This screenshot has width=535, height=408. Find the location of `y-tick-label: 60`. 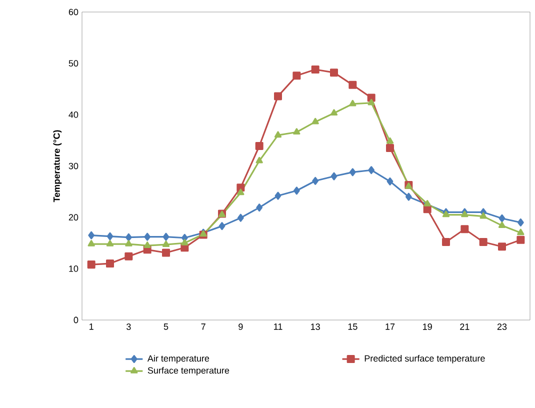

y-tick-label: 60 is located at coordinates (73, 12).